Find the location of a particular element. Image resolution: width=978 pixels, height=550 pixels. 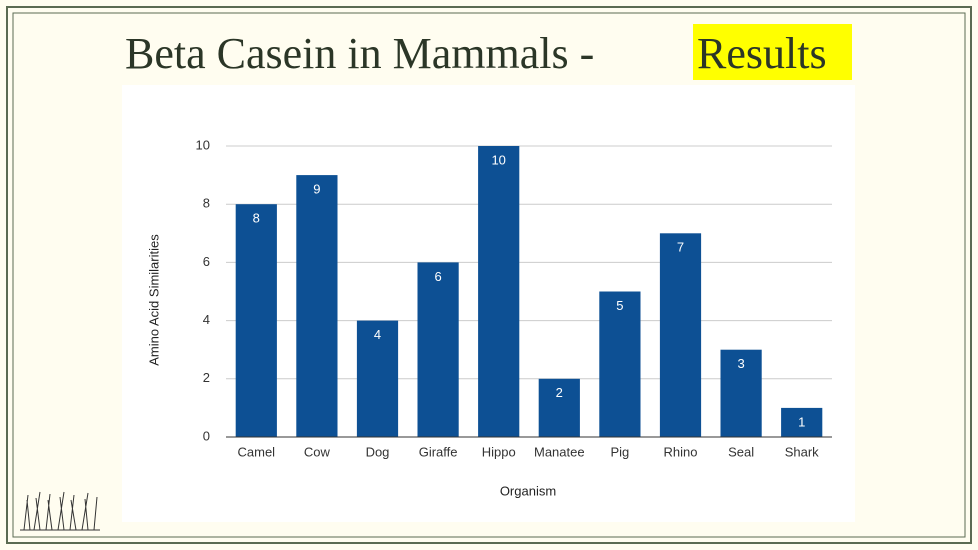

value-label: 7 is located at coordinates (680, 247).